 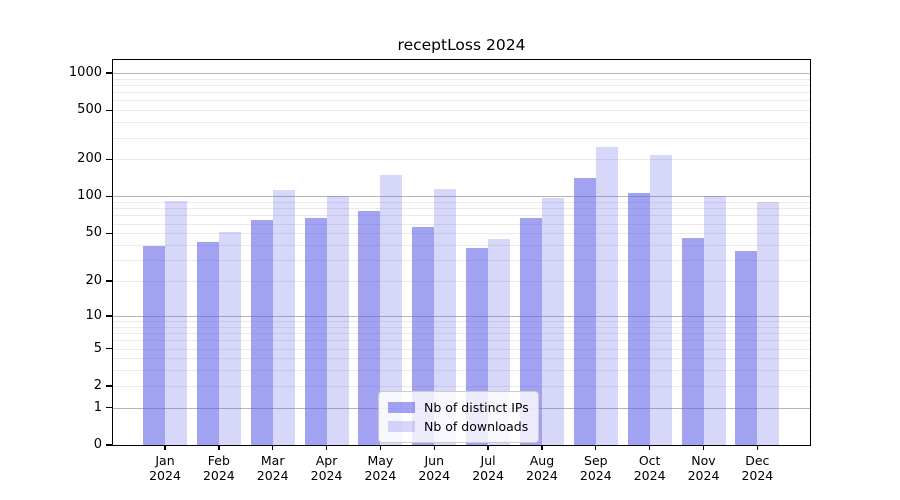 I want to click on legend-item-downloads: Nb of downloads, so click(x=458, y=426).